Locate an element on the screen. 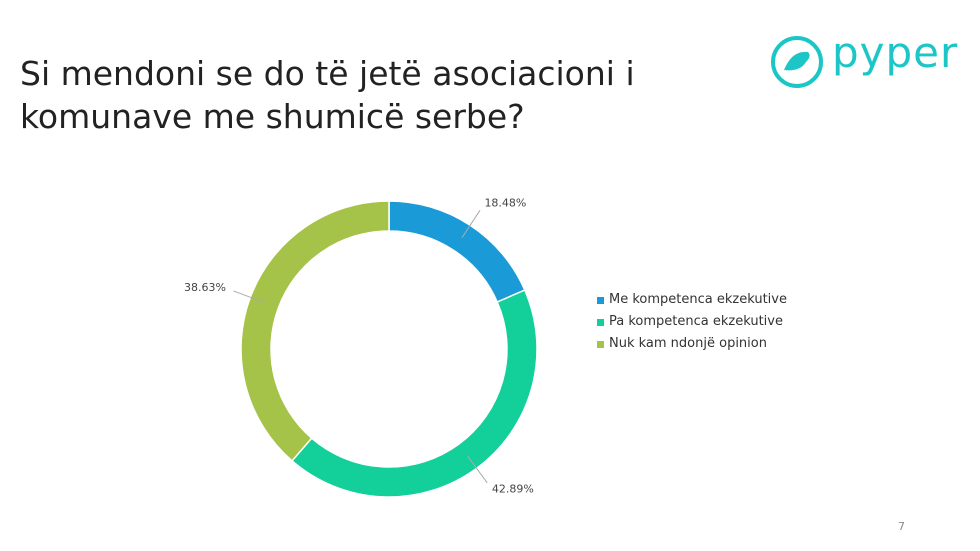 The height and width of the screenshot is (551, 980). legend-item: Pa kompetenca ekzekutive is located at coordinates (692, 322).